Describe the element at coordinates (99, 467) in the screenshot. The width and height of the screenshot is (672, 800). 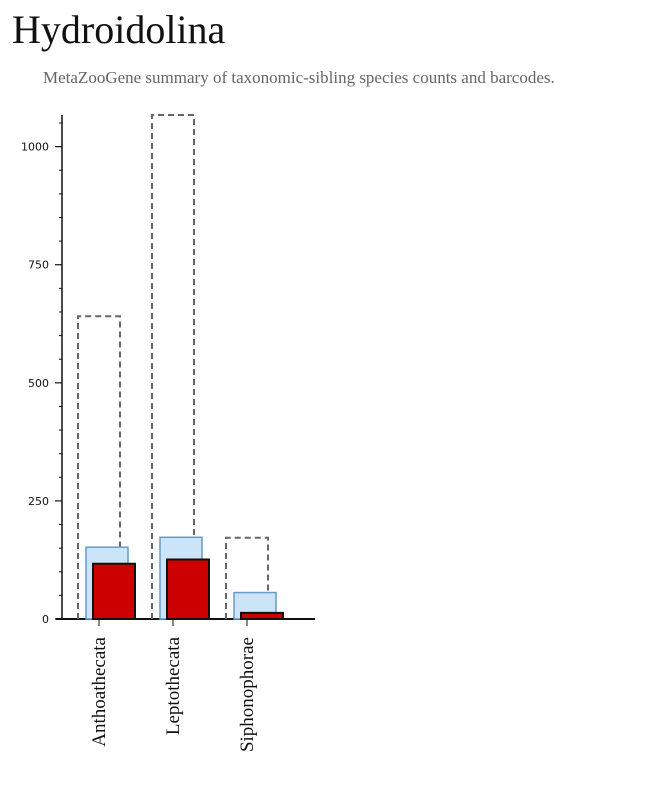
I see `bar-outline-anthoathecata` at that location.